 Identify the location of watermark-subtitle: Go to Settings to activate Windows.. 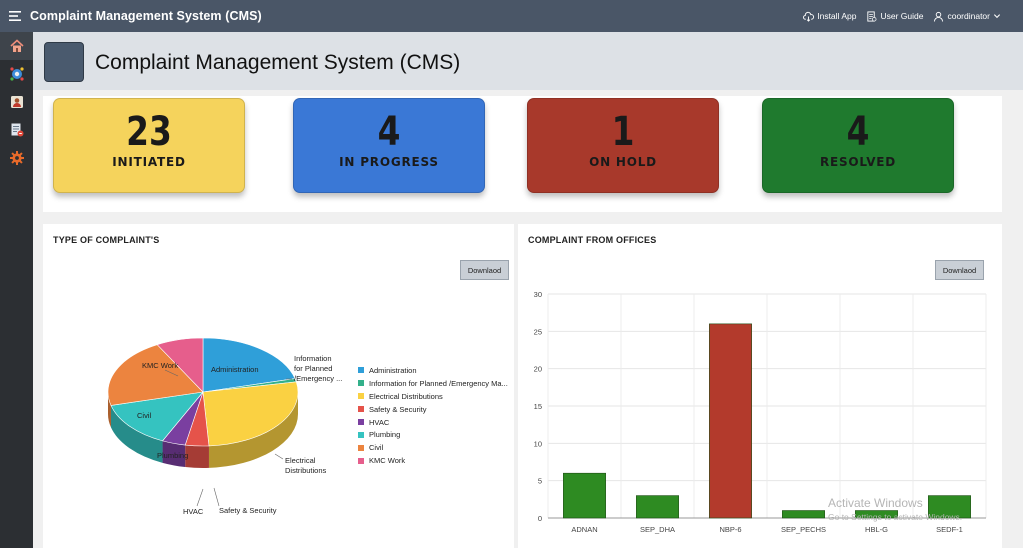
(895, 517).